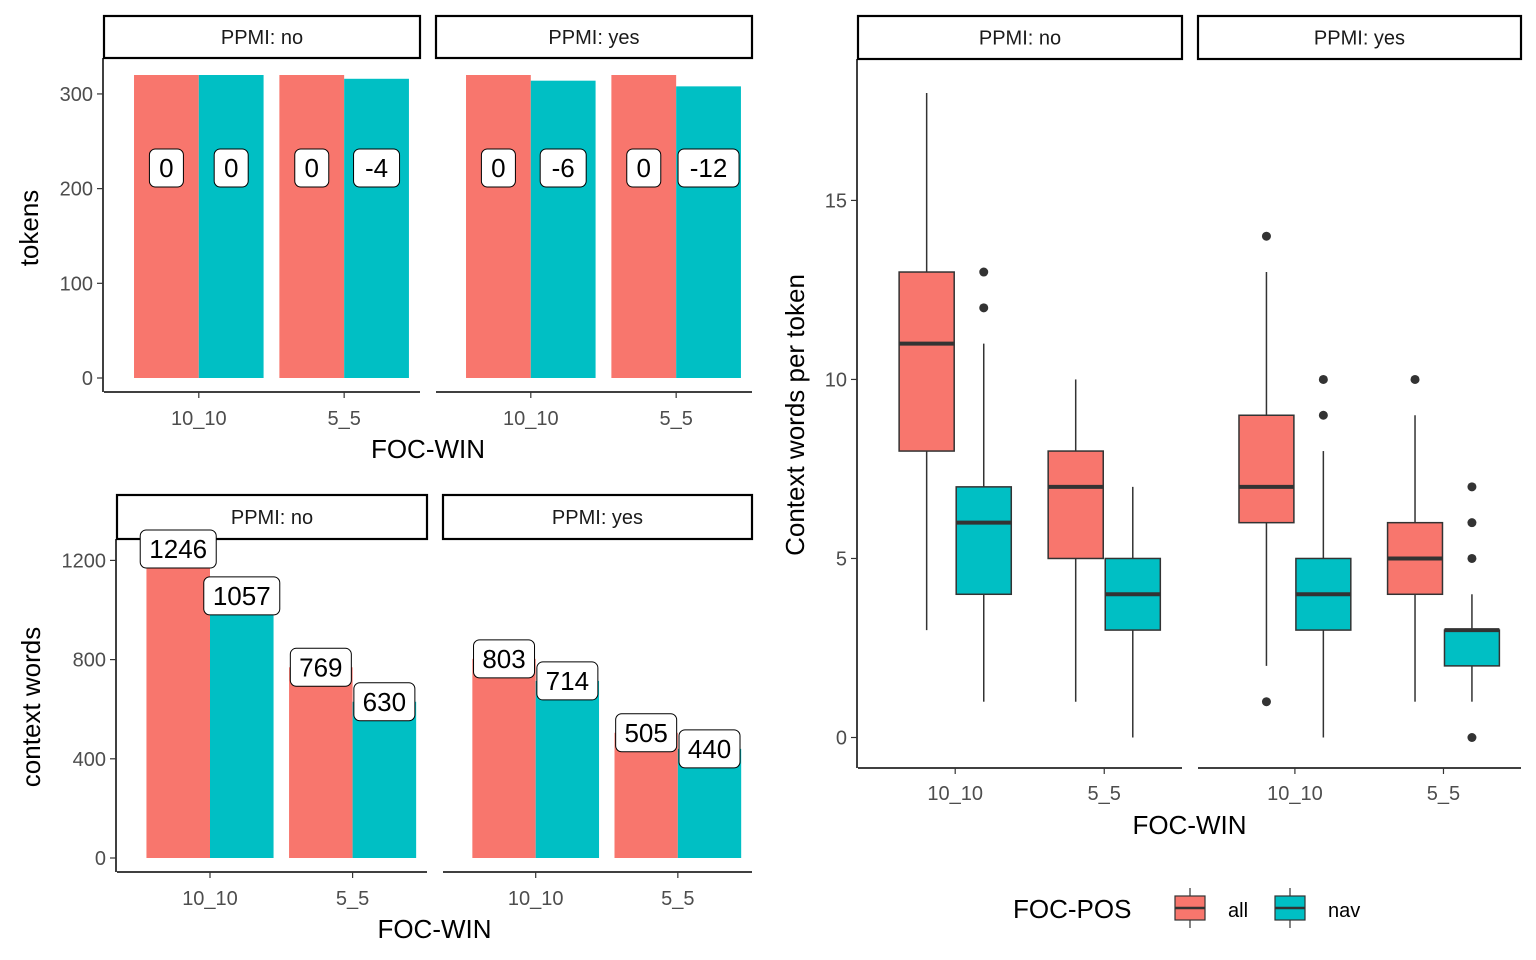  I want to click on data-label-text: 803, so click(503, 659).